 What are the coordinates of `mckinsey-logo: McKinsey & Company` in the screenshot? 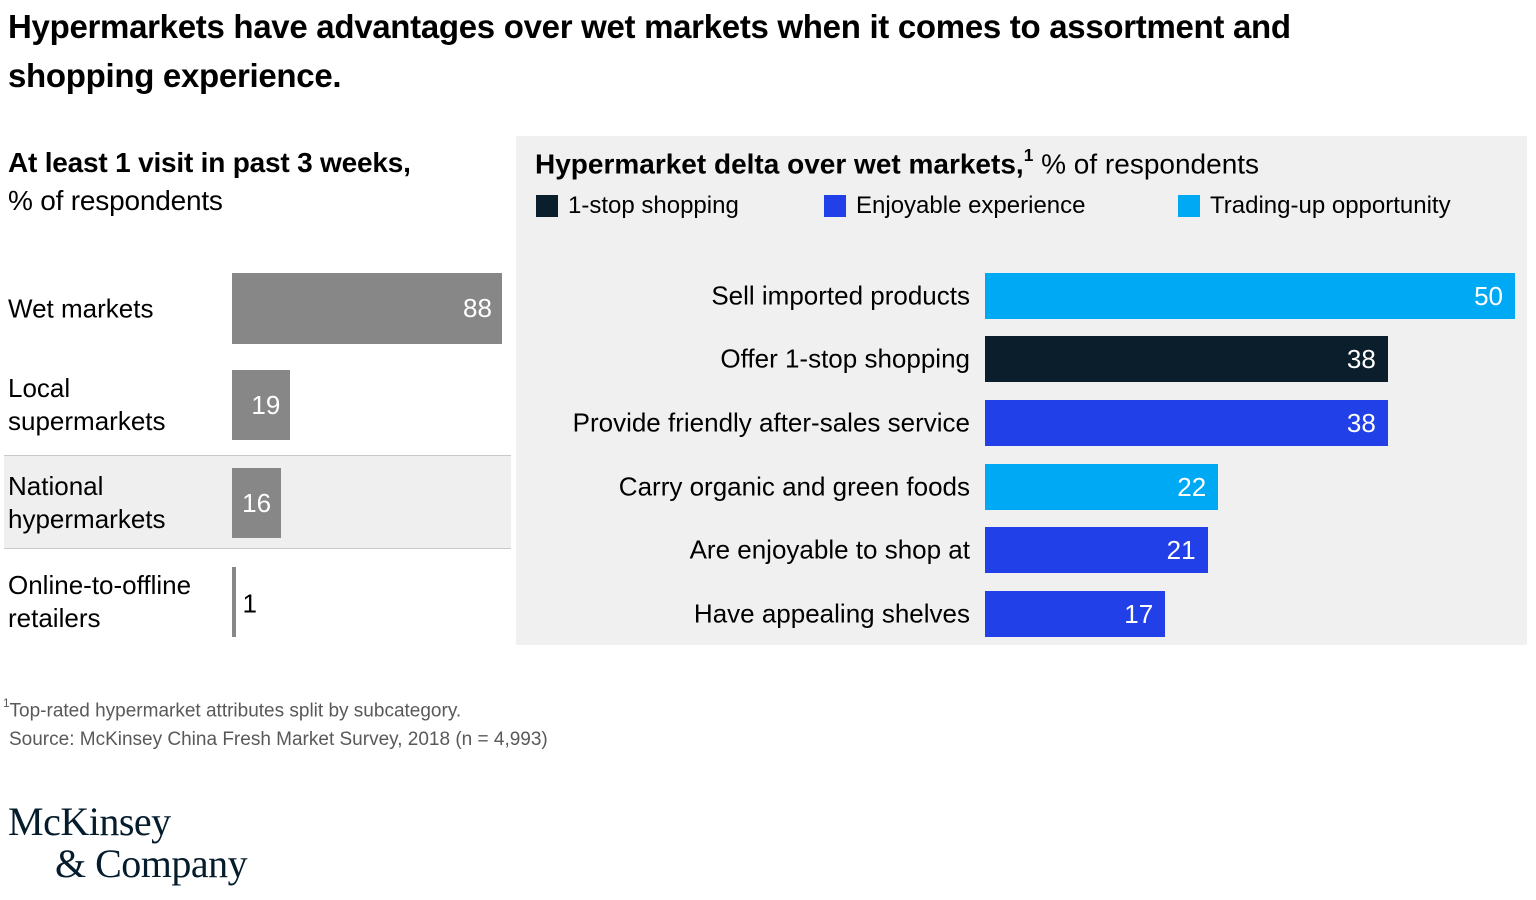 It's located at (128, 842).